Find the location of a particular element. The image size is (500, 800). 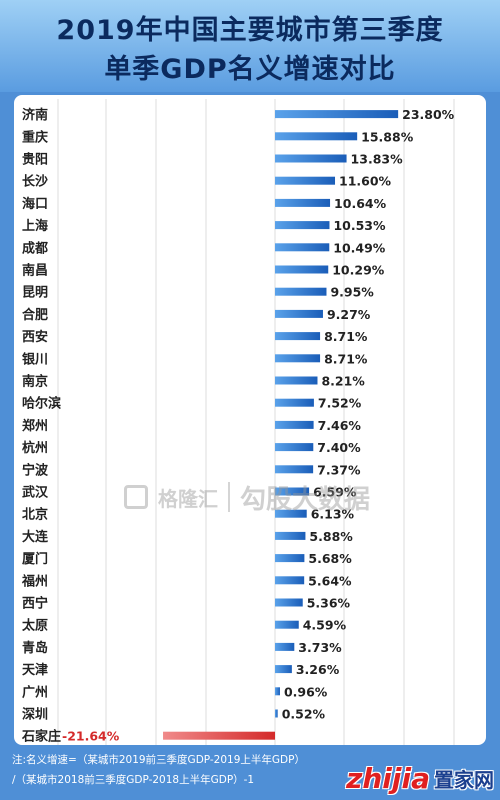

footnote-line1: 注:名义增速=（某城市2019前三季度GDP-2019上半年GDP） is located at coordinates (158, 760).